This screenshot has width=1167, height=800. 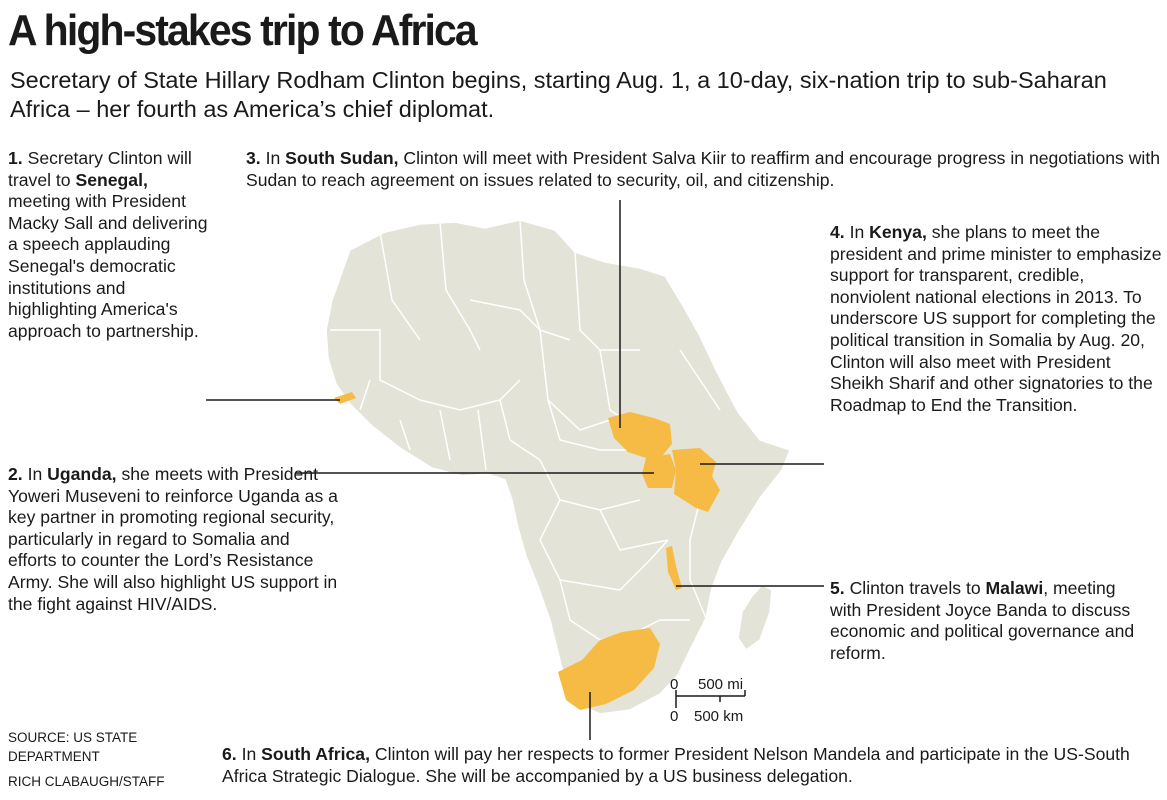 What do you see at coordinates (82, 474) in the screenshot?
I see `callout-place: Uganda,` at bounding box center [82, 474].